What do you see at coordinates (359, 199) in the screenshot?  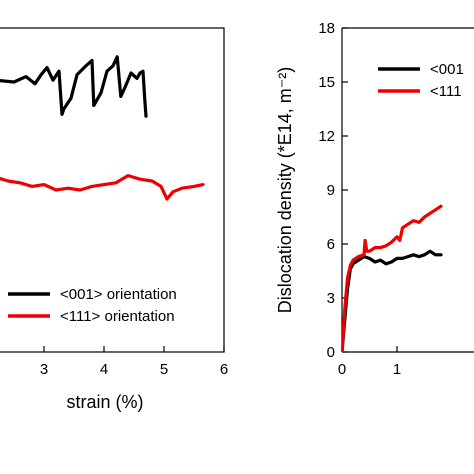 I see `right-ticks: 0 3 6 9 12 15 18 0 1` at bounding box center [359, 199].